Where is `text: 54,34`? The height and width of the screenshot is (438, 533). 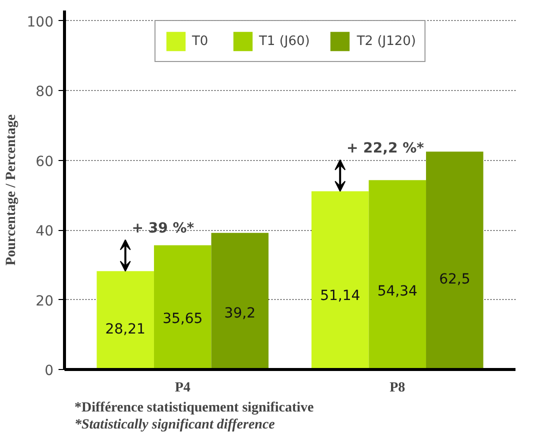 text: 54,34 is located at coordinates (397, 291).